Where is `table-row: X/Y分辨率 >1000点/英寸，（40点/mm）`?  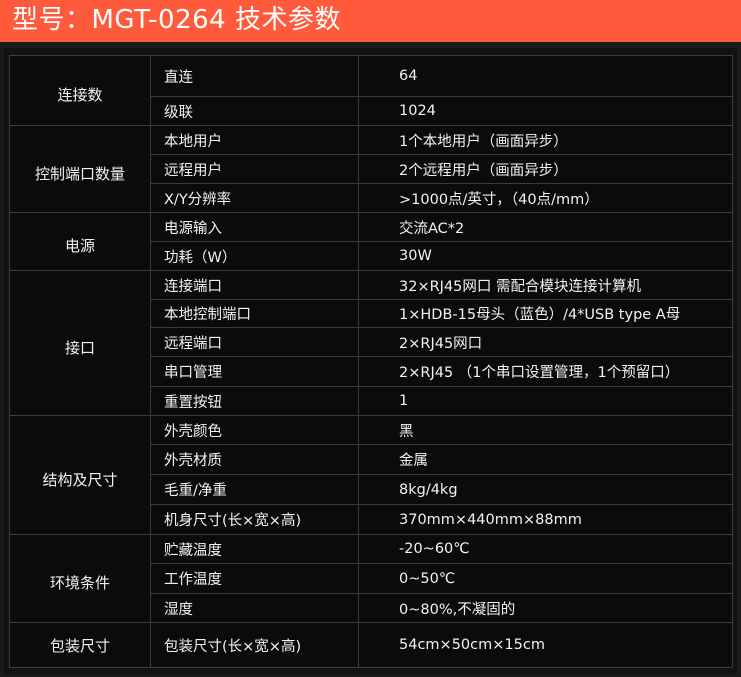 table-row: X/Y分辨率 >1000点/英寸，（40点/mm） is located at coordinates (371, 198).